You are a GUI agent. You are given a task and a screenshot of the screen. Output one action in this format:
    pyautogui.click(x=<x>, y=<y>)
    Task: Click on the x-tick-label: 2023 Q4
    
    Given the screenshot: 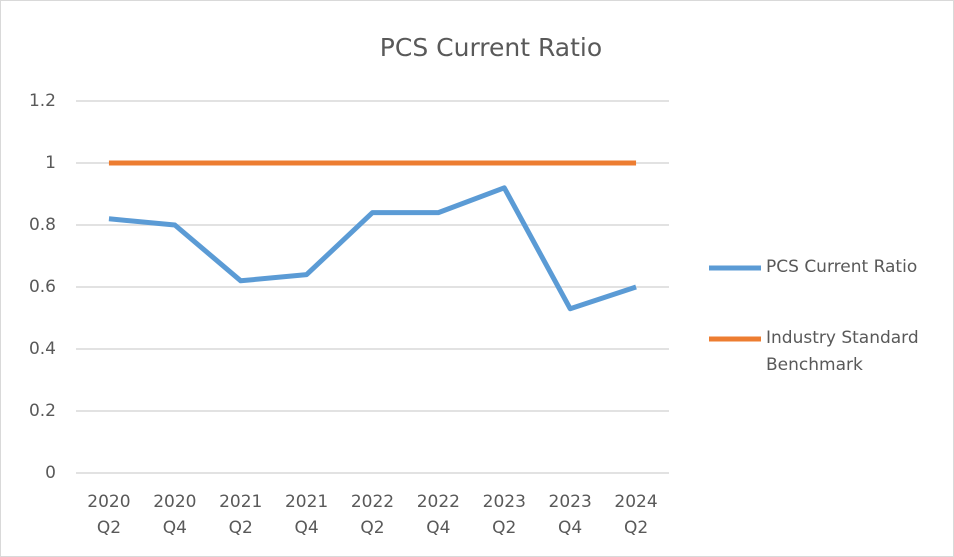 What is the action you would take?
    pyautogui.click(x=570, y=515)
    